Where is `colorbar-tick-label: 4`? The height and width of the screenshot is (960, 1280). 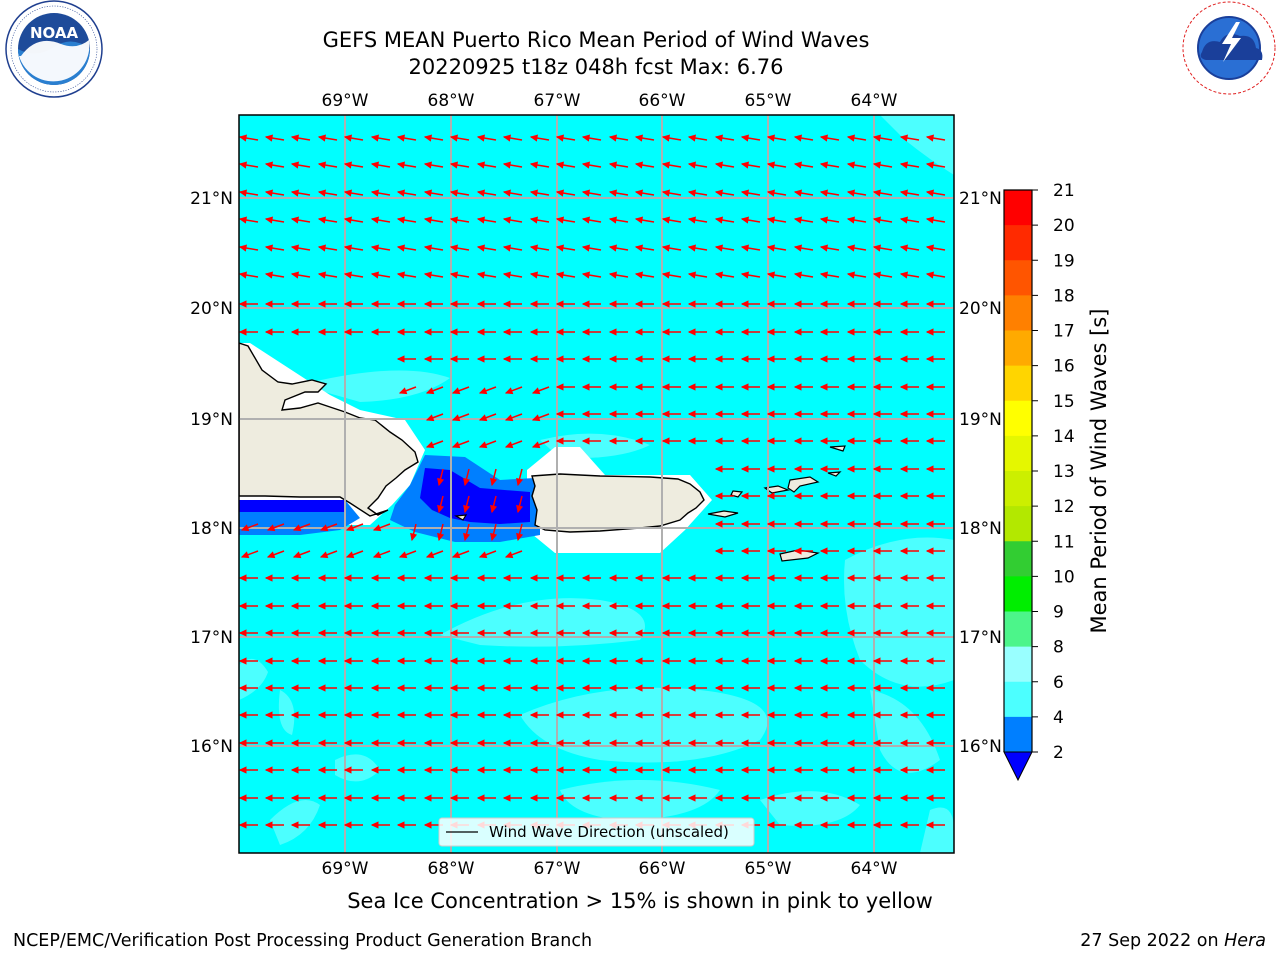 colorbar-tick-label: 4 is located at coordinates (1058, 718).